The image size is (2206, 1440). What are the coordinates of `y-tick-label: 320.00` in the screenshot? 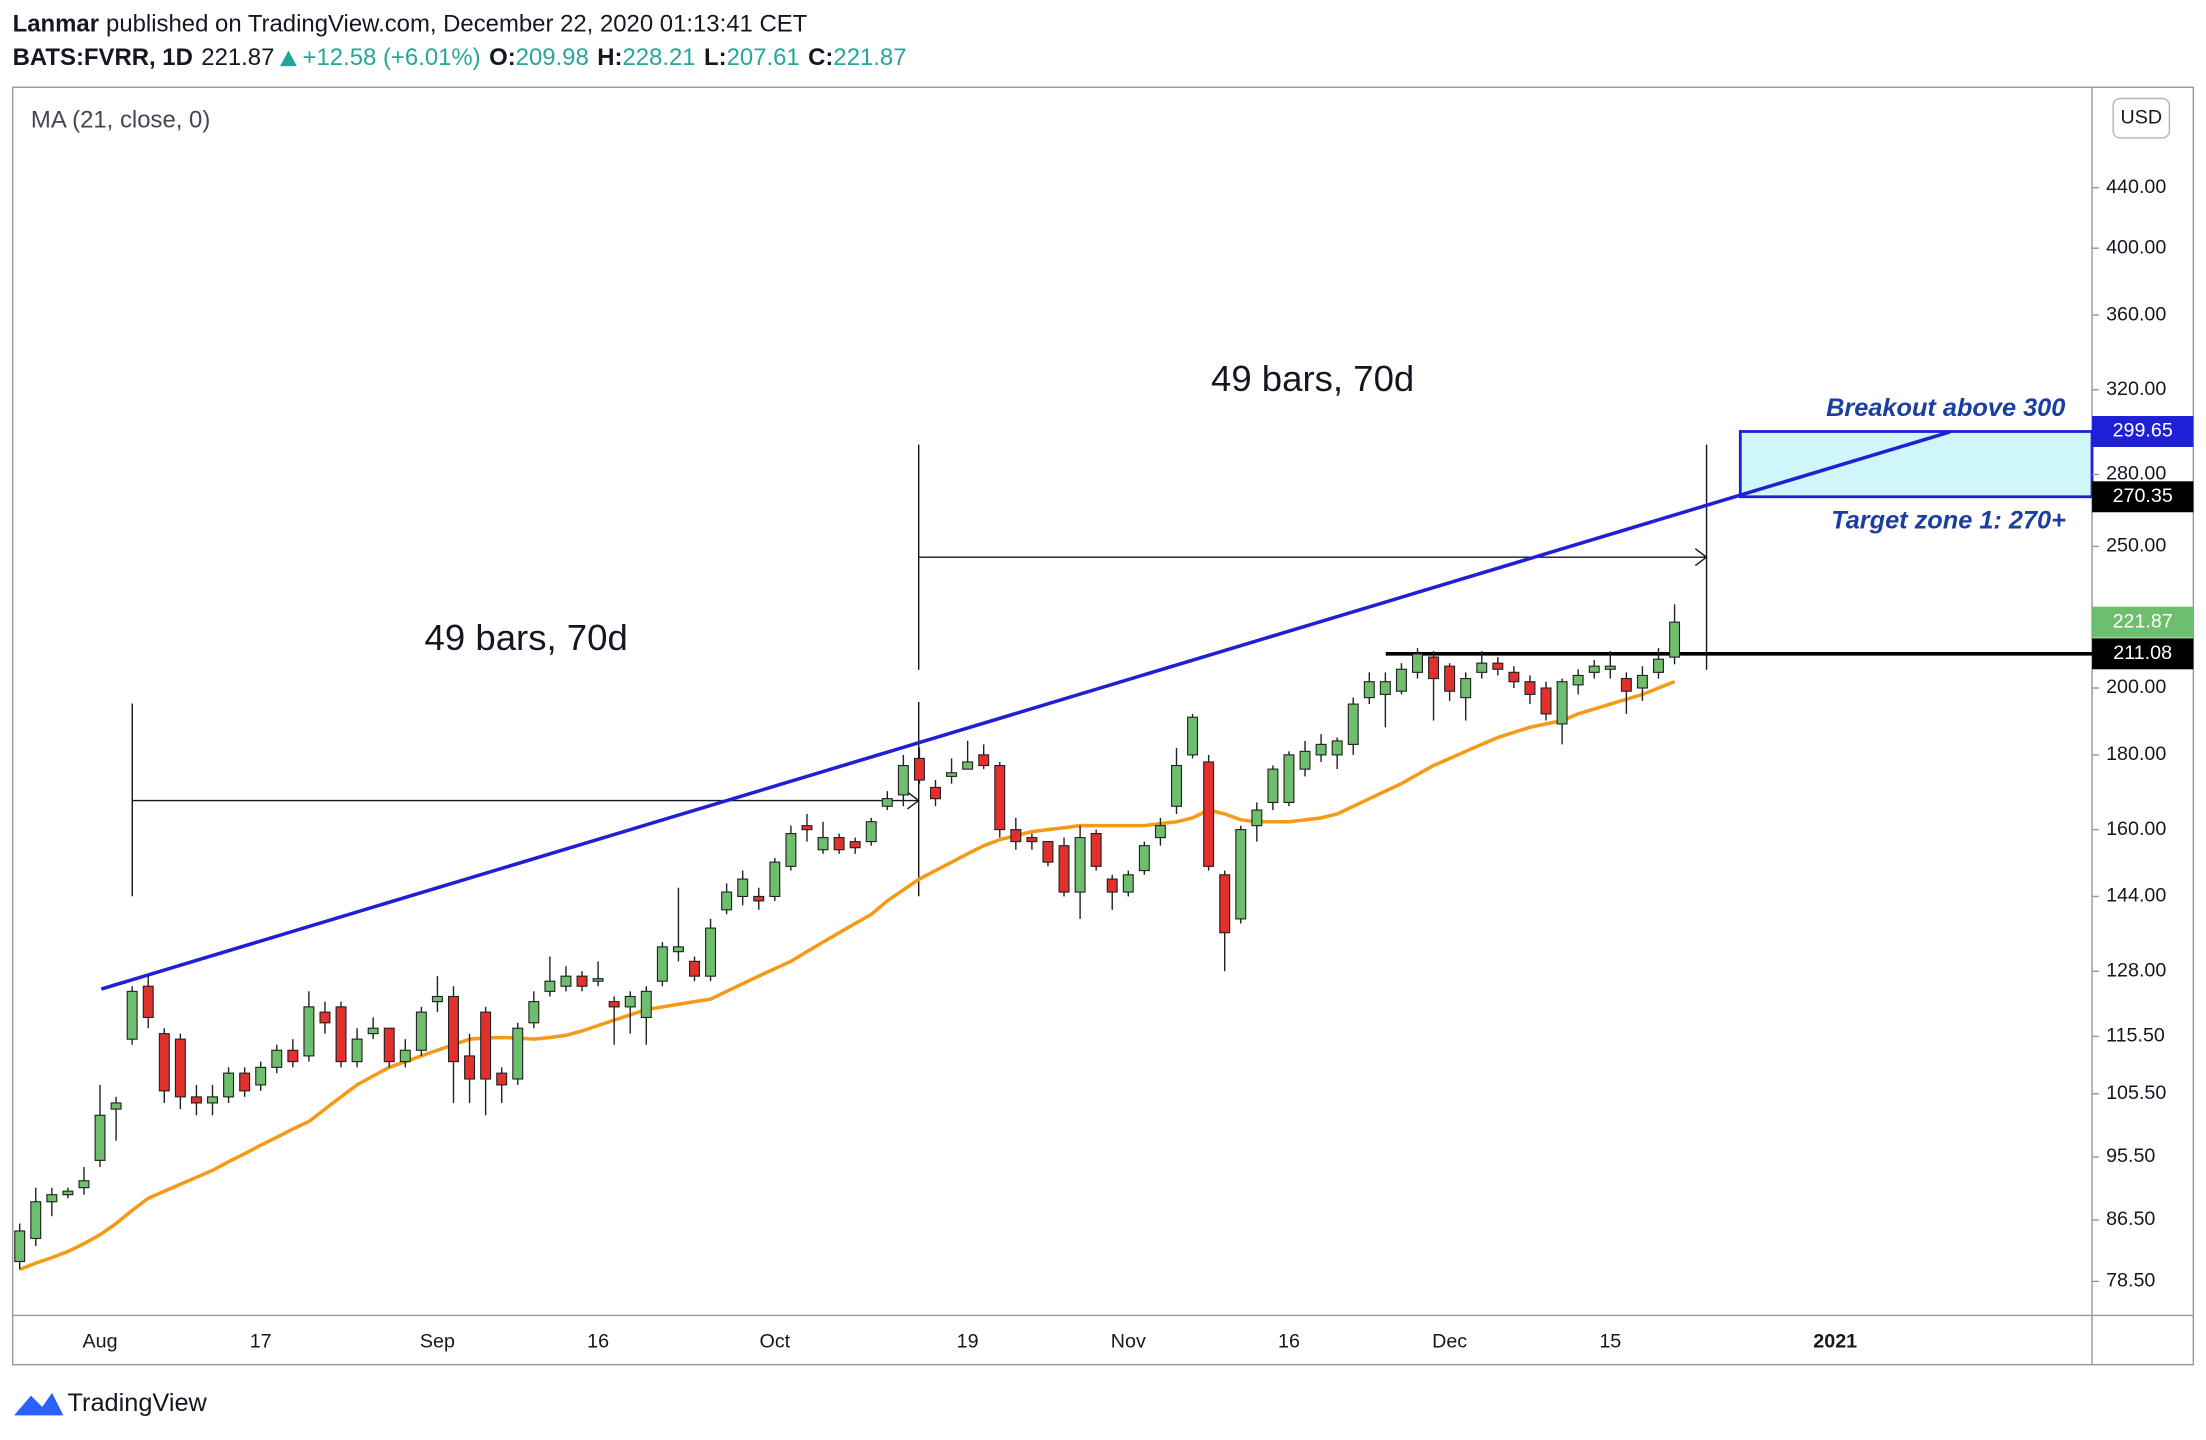 It's located at (2136, 389).